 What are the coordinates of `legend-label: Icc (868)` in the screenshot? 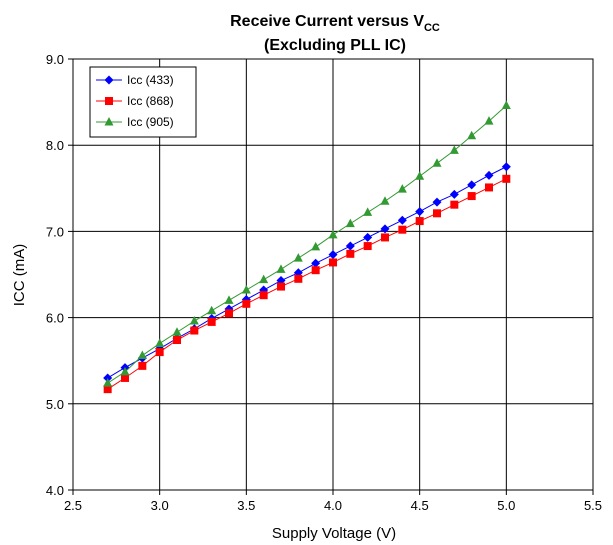 It's located at (150, 101).